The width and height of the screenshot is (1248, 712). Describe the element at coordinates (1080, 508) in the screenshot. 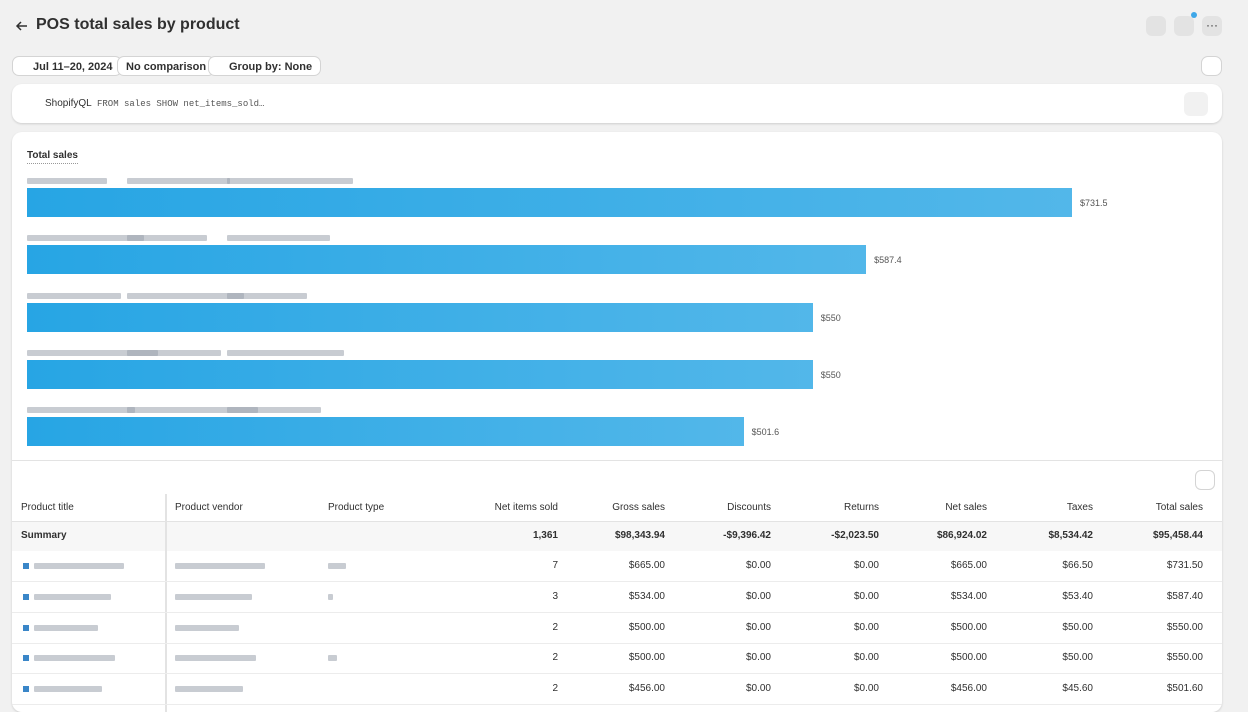

I see `column-header: Taxes` at that location.